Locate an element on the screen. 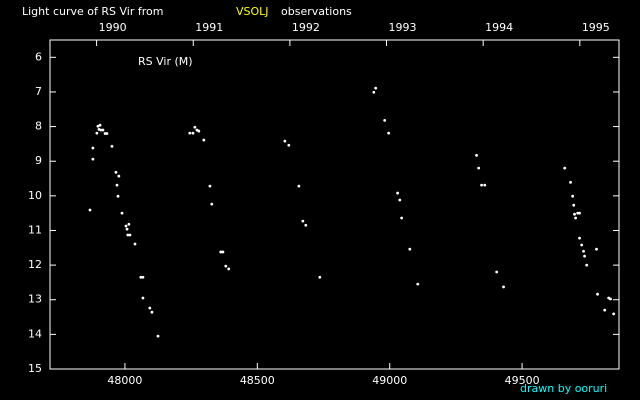 Image resolution: width=640 pixels, height=400 pixels. title-suffix: observations is located at coordinates (316, 11).